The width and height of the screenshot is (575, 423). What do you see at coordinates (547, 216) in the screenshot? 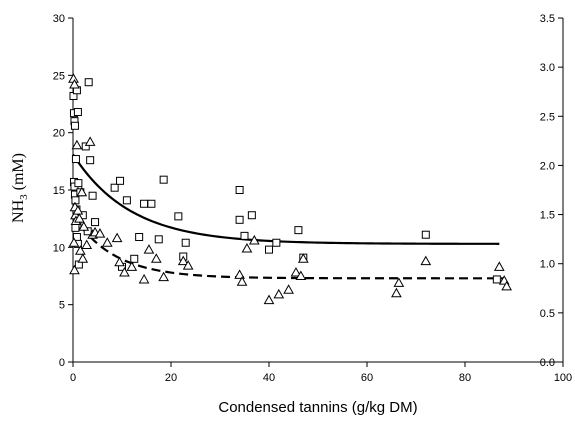
I see `y-tick-label-right: 1.5` at bounding box center [547, 216].